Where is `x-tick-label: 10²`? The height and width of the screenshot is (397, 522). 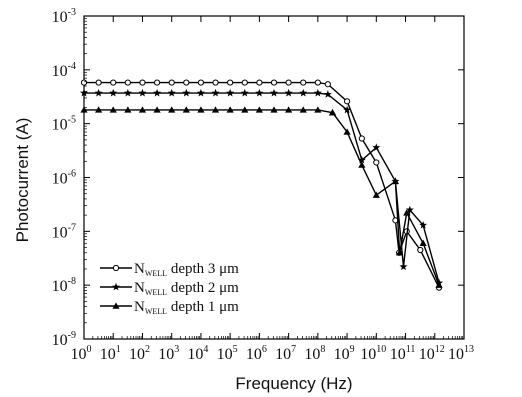
x-tick-label: 10² is located at coordinates (139, 353).